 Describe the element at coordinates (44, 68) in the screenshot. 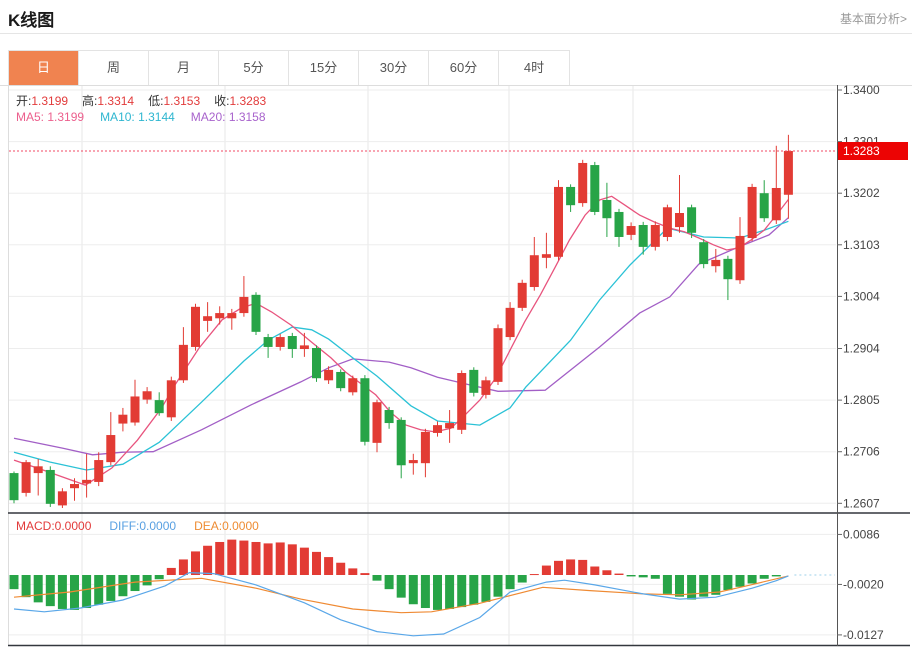

I see `tab-day: 日` at that location.